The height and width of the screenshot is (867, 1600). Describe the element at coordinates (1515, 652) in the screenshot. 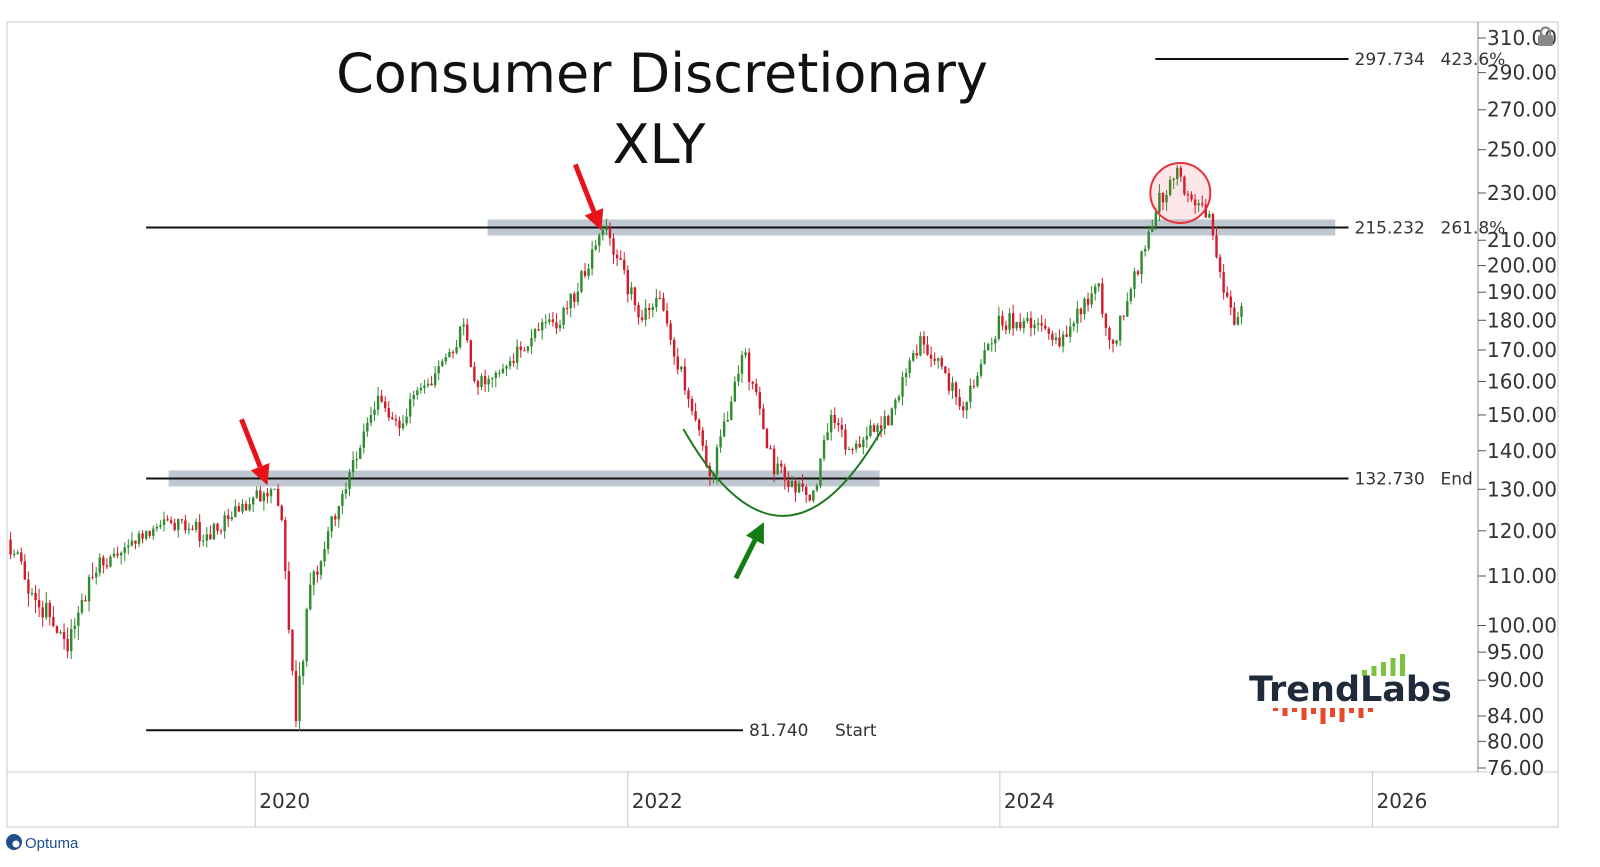

I see `y-tick-label: 95.00` at that location.